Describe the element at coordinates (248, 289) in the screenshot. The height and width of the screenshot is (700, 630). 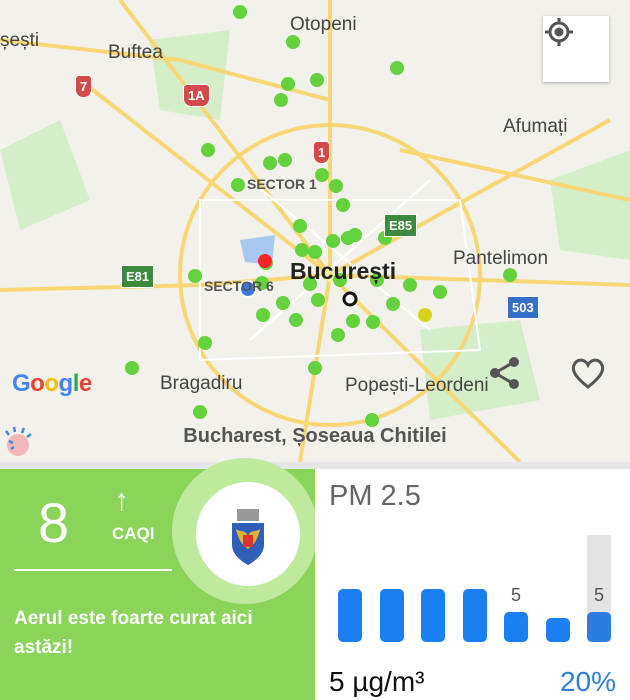
I see `my-location-dot` at that location.